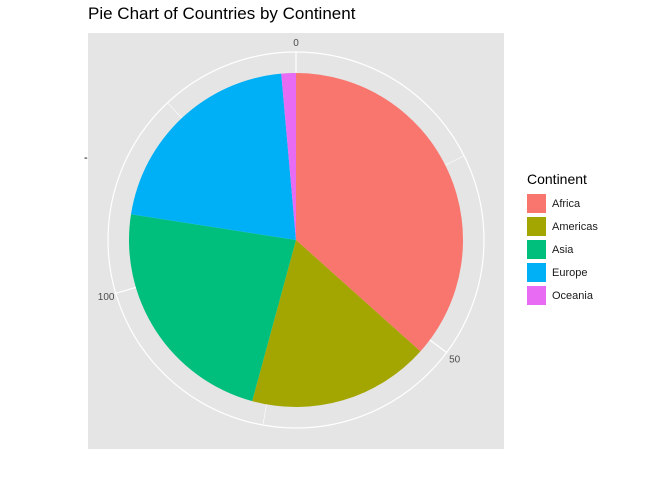 Image resolution: width=672 pixels, height=480 pixels. Describe the element at coordinates (222, 13) in the screenshot. I see `chart-title: Pie Chart of Countries by Continent` at that location.